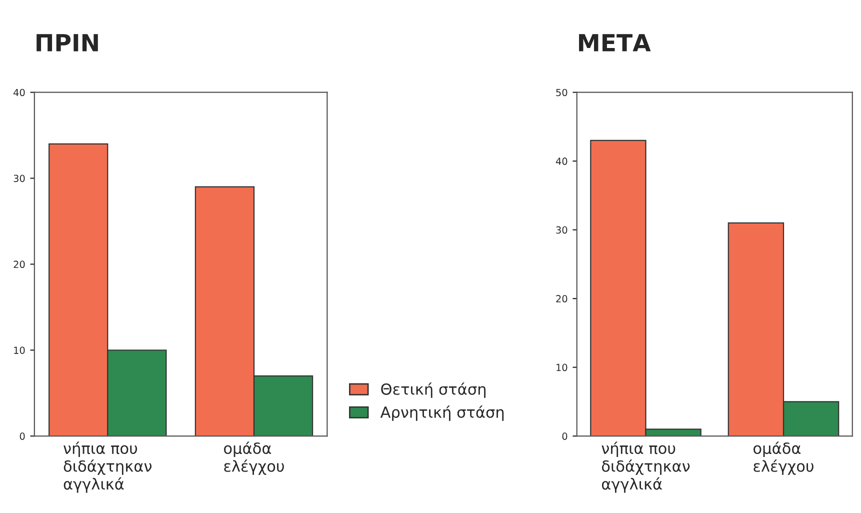 This screenshot has height=513, width=861. What do you see at coordinates (433, 390) in the screenshot?
I see `legend-label: Θετική στάση` at bounding box center [433, 390].